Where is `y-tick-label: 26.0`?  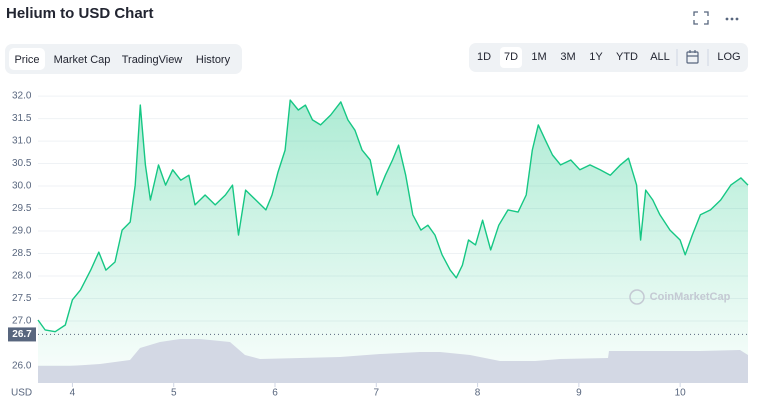
y-tick-label: 26.0 is located at coordinates (22, 366).